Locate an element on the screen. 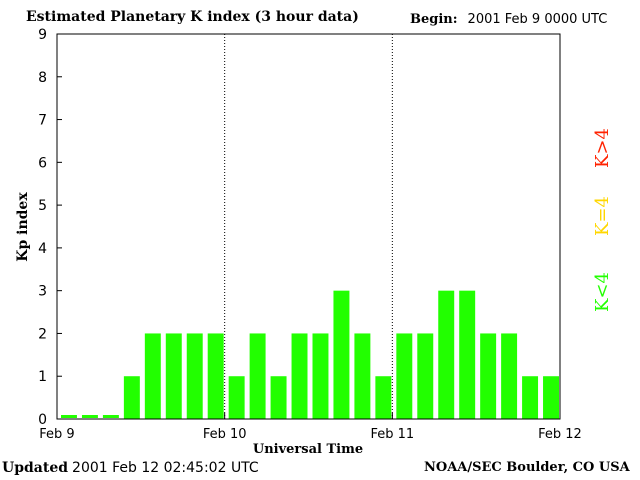 The height and width of the screenshot is (480, 640). updated-value: 2001 Feb 12 02:45:02 UTC is located at coordinates (165, 468).